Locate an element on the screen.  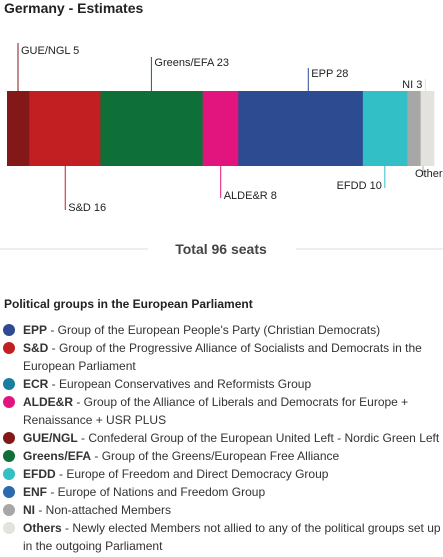
legend-desc: - Europe of Nations and Freedom Group is located at coordinates (156, 492).